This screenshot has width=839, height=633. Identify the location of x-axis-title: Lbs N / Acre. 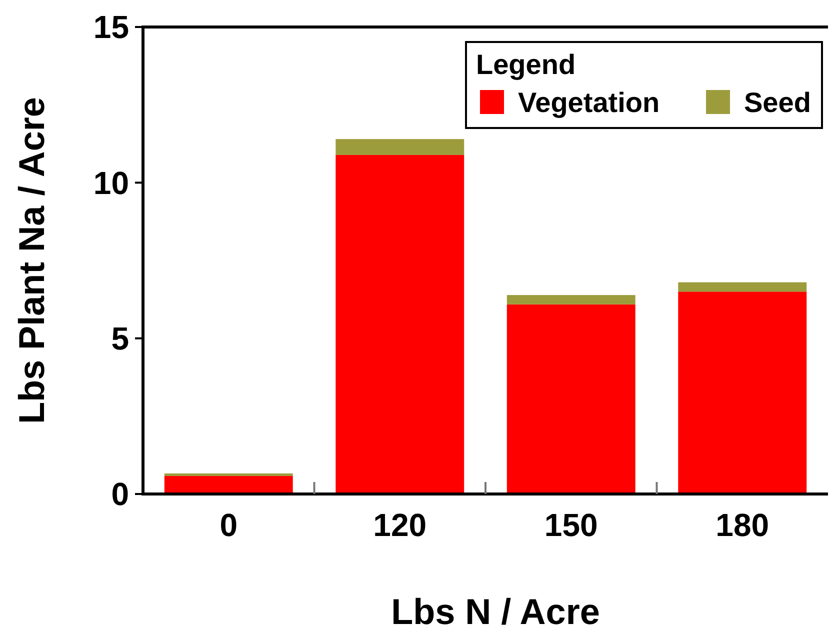
(495, 611).